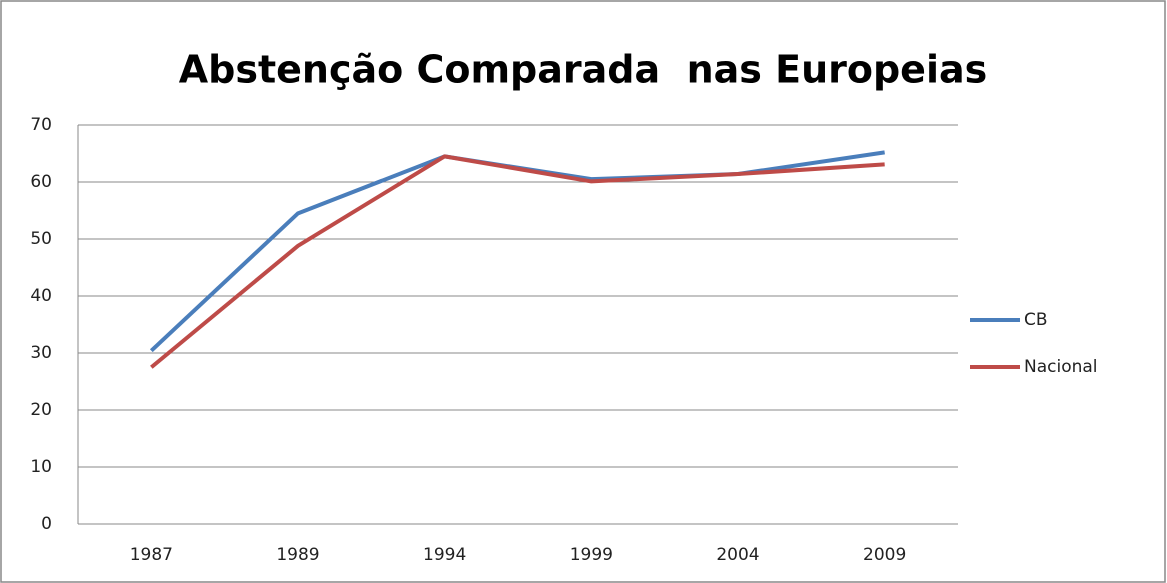  I want to click on y-tick-label: 10, so click(41, 467).